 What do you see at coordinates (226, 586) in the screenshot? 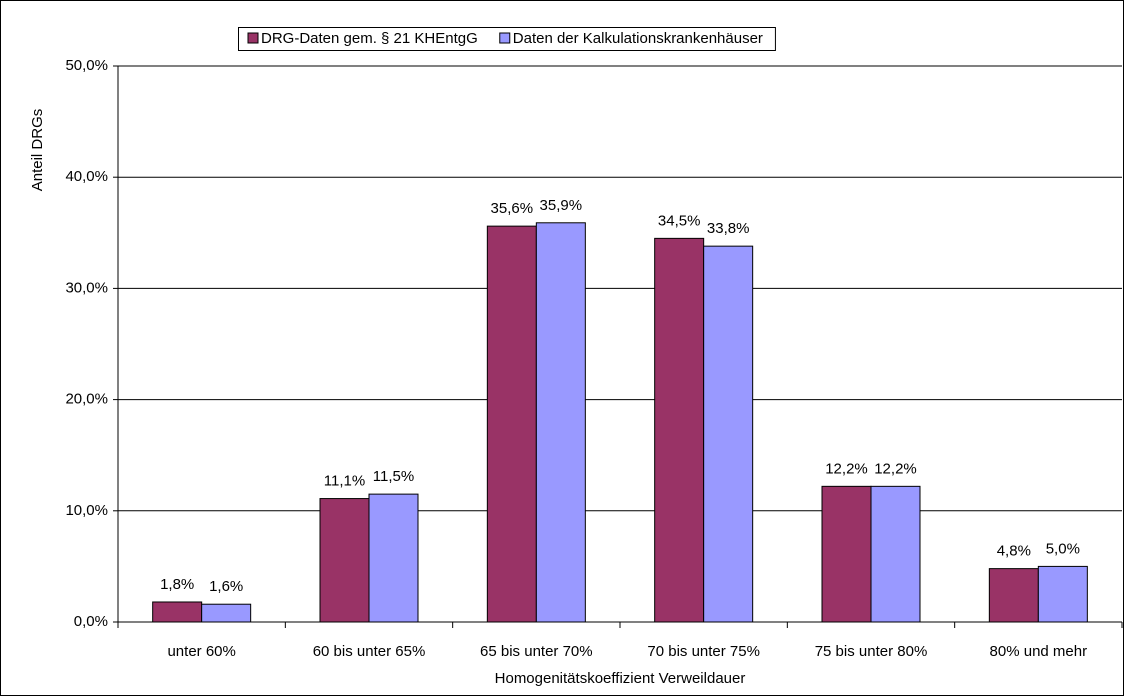
I see `value-label: 1,6%` at bounding box center [226, 586].